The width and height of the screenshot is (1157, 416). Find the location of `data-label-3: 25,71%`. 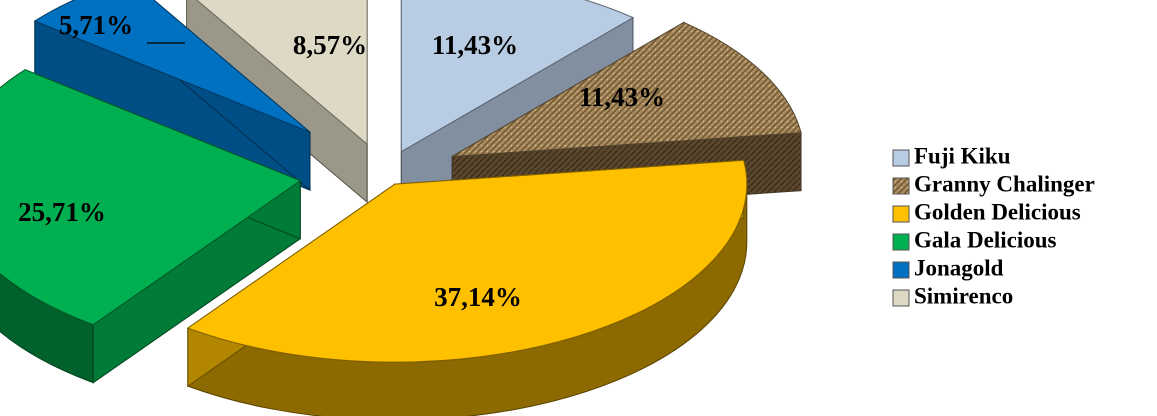

data-label-3: 25,71% is located at coordinates (62, 212).